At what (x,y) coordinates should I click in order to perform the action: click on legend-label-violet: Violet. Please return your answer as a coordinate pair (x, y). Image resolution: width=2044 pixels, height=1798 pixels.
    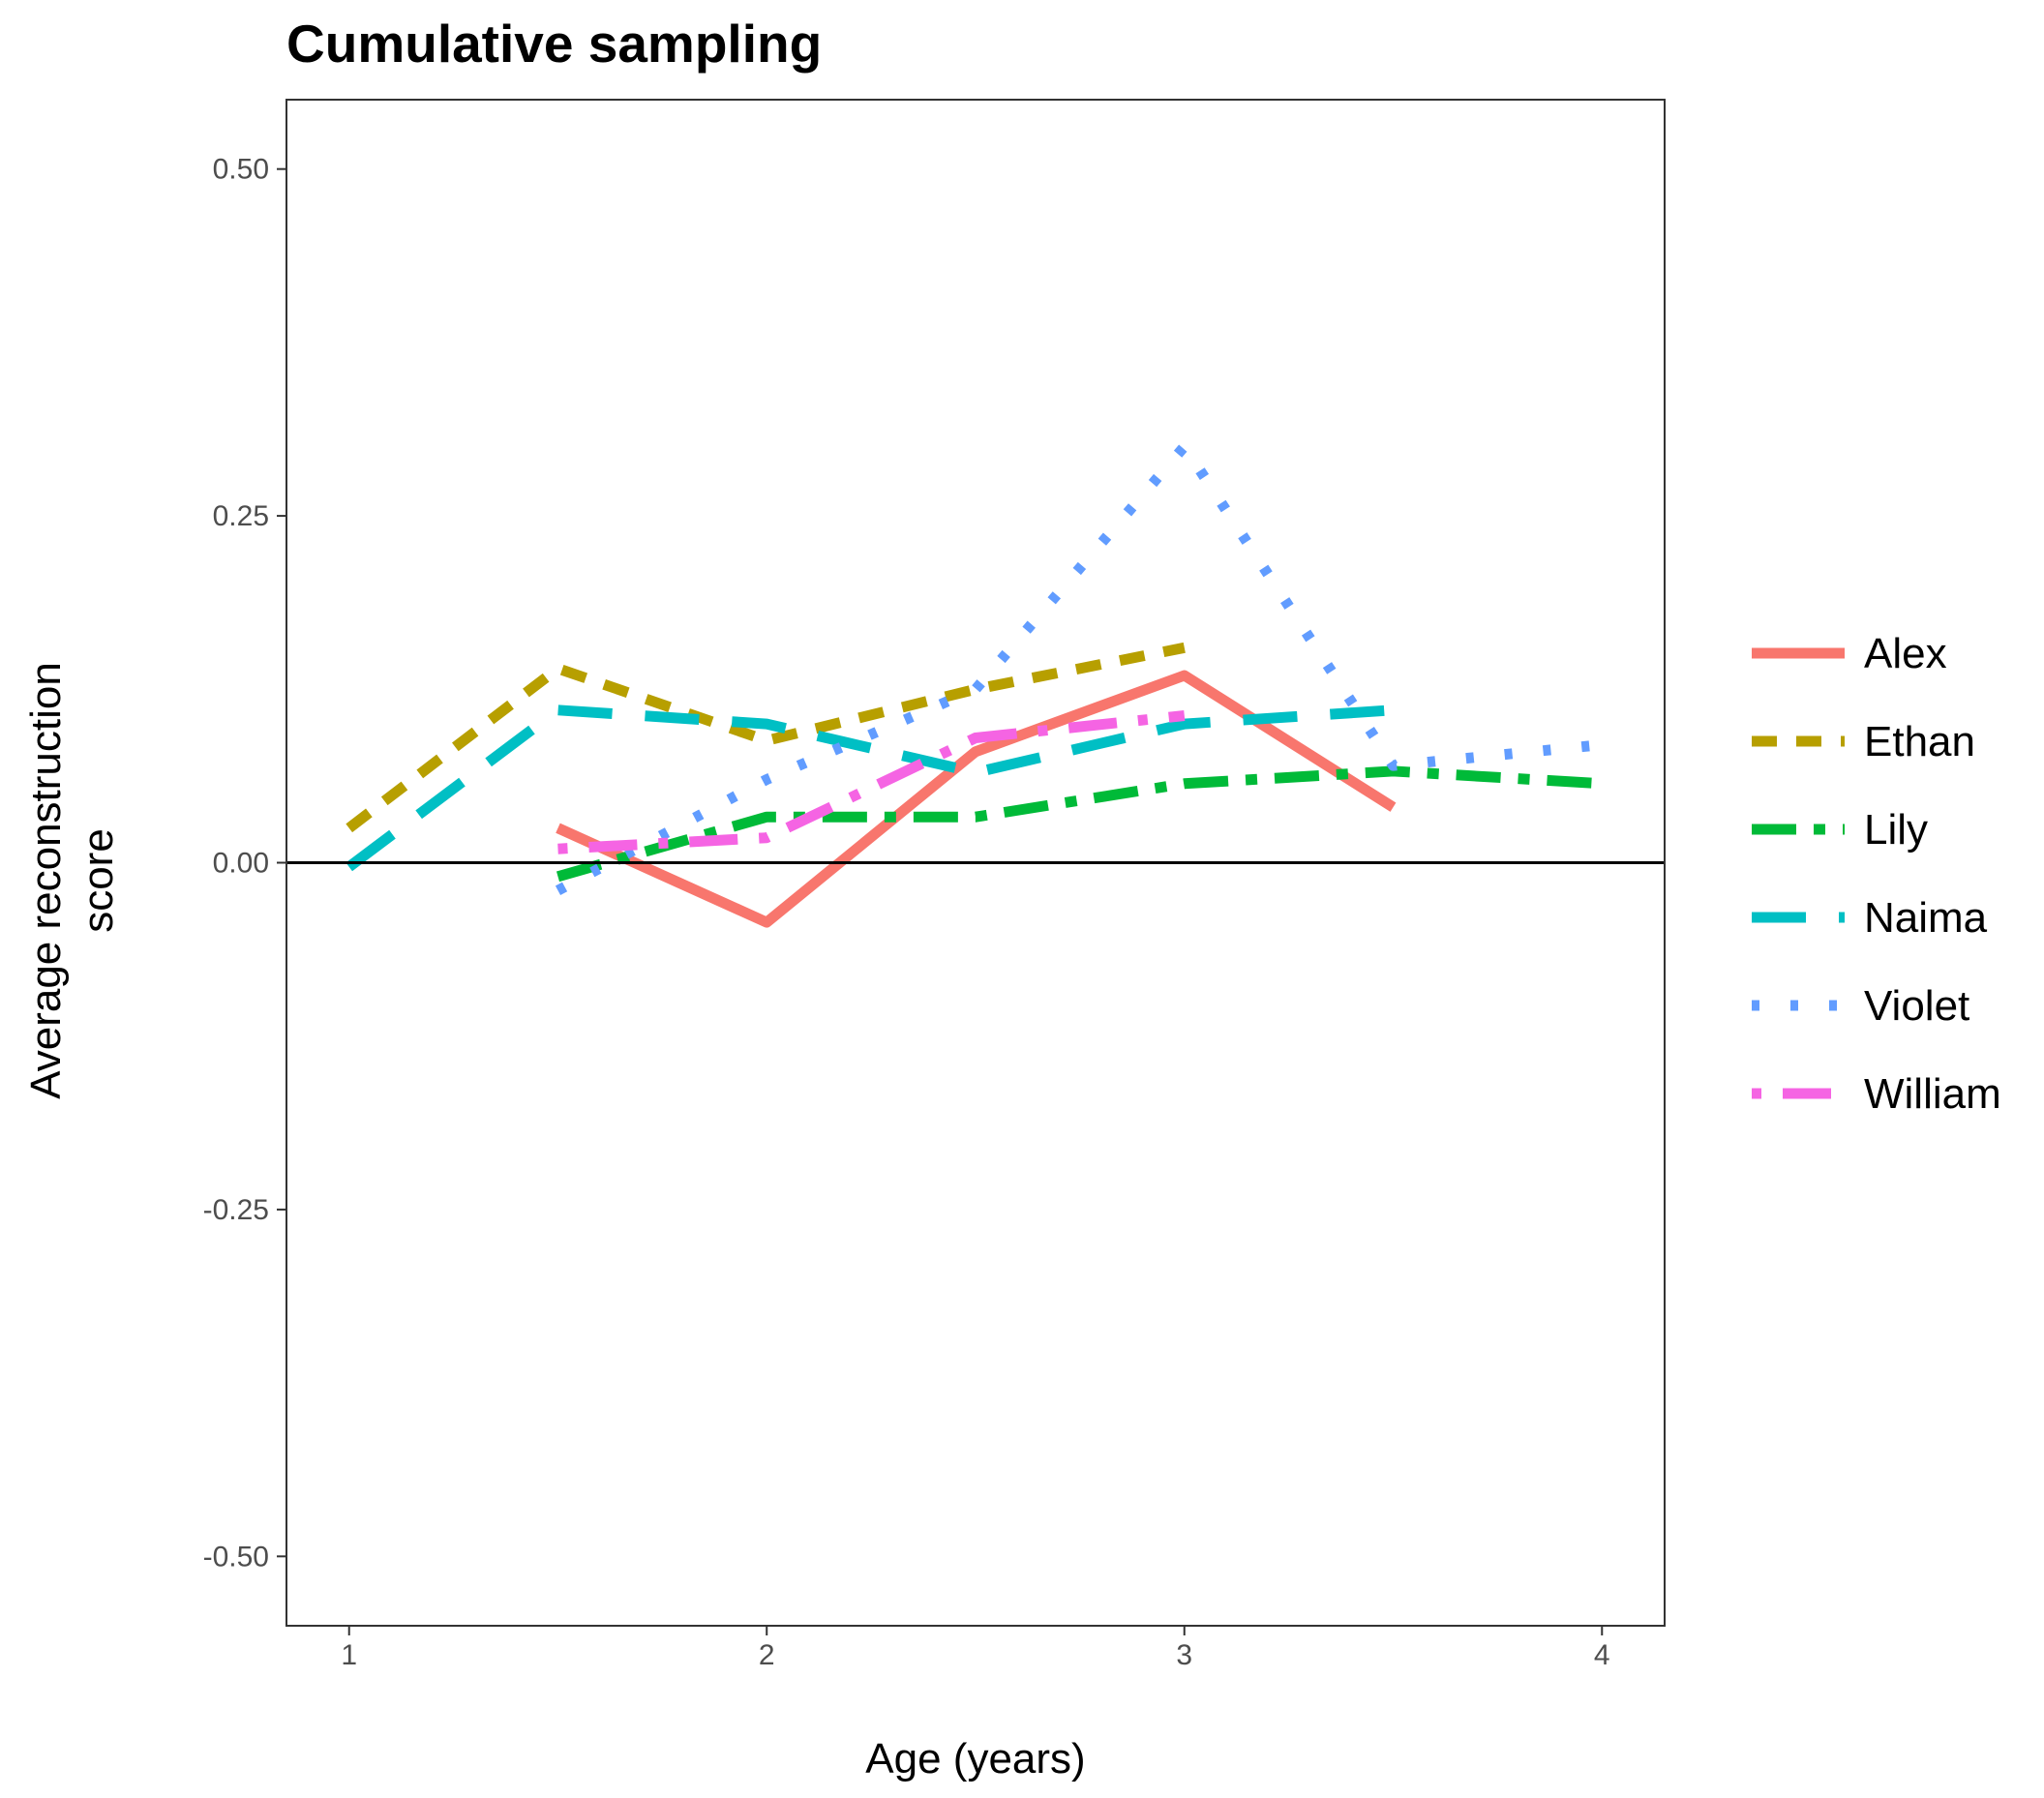
    Looking at the image, I should click on (1916, 1006).